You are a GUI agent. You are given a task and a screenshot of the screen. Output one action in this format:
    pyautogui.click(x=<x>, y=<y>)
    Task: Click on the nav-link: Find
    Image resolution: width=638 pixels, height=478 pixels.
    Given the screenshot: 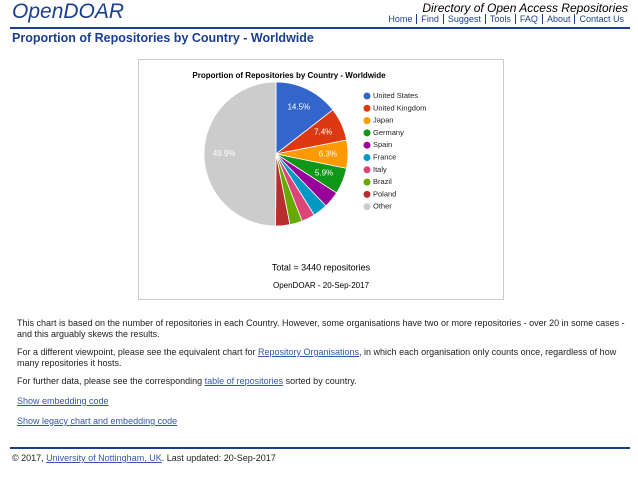 What is the action you would take?
    pyautogui.click(x=429, y=19)
    